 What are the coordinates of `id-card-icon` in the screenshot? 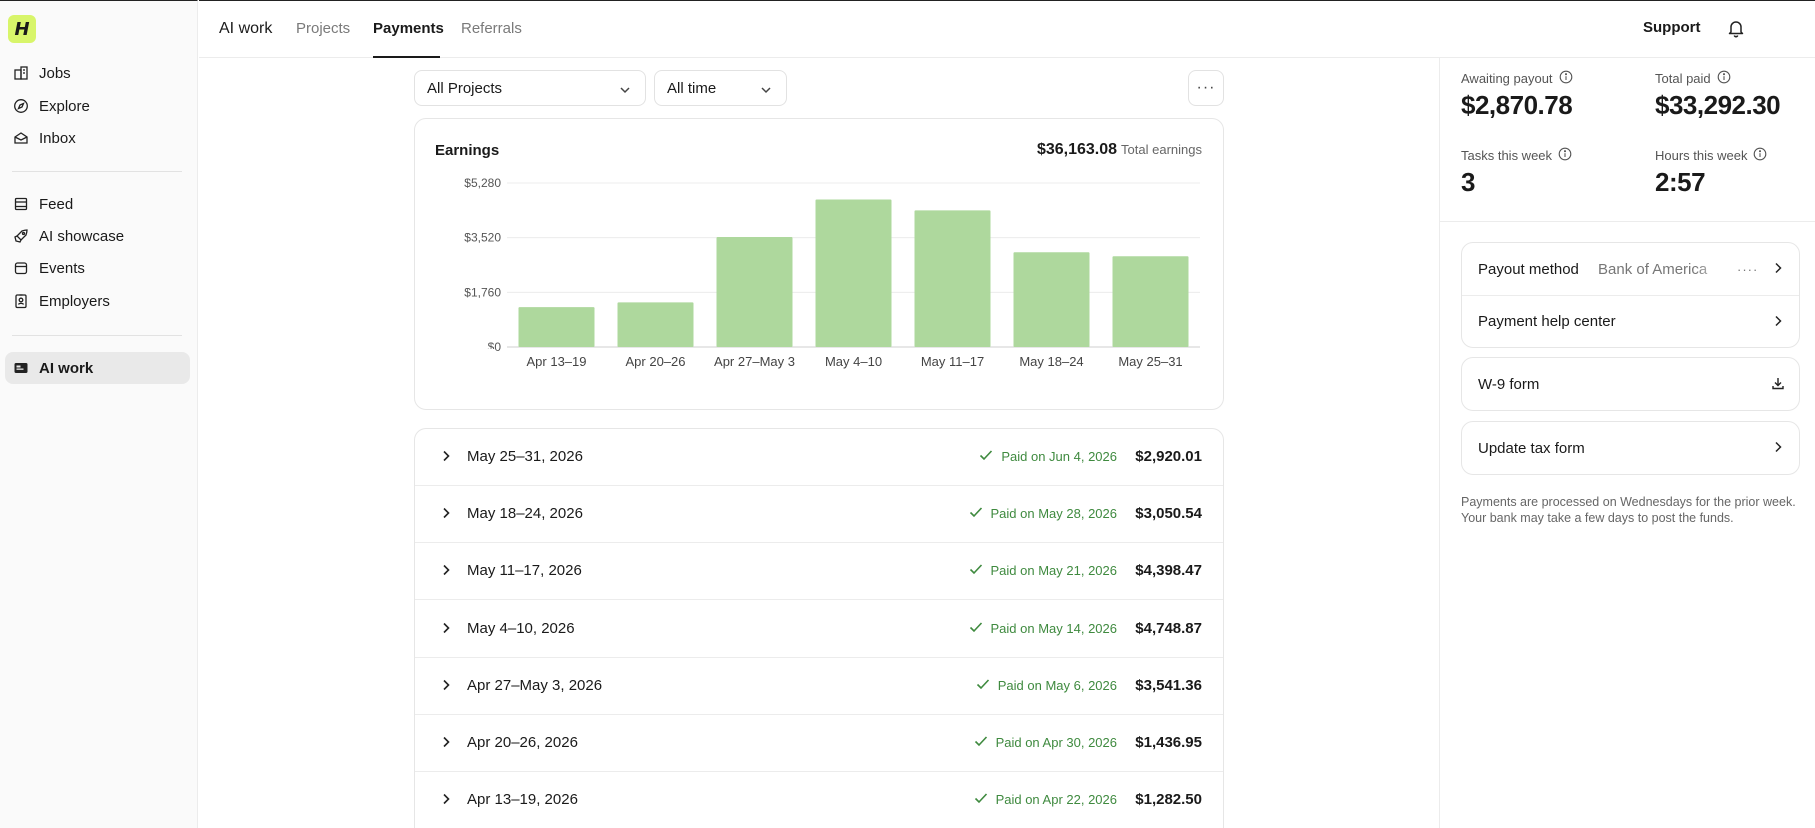 It's located at (21, 368).